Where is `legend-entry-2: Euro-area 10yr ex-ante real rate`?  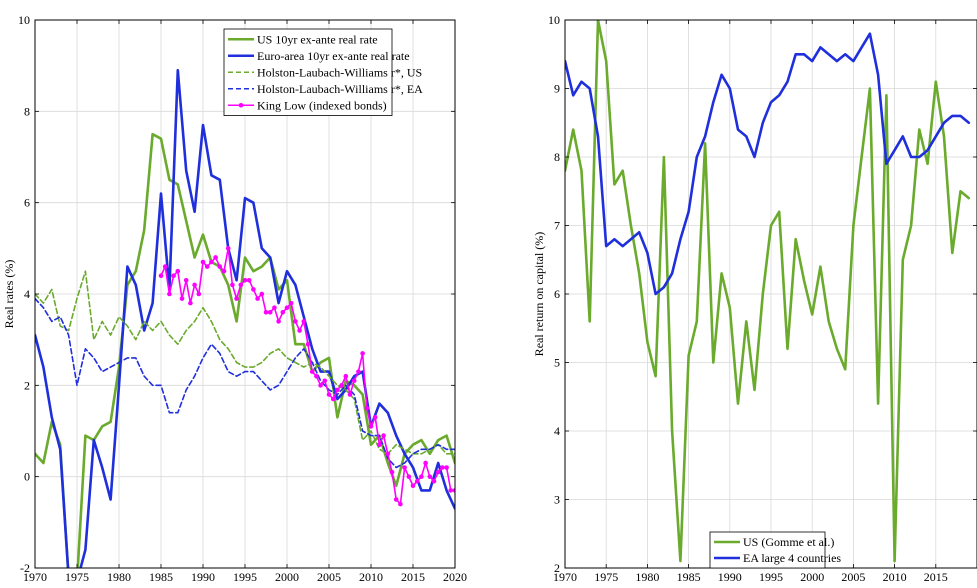
legend-entry-2: Euro-area 10yr ex-ante real rate is located at coordinates (333, 56).